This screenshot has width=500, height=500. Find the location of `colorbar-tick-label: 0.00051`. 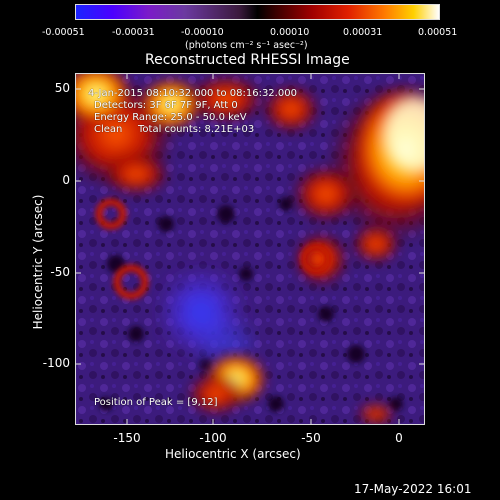

colorbar-tick-label: 0.00051 is located at coordinates (438, 32).